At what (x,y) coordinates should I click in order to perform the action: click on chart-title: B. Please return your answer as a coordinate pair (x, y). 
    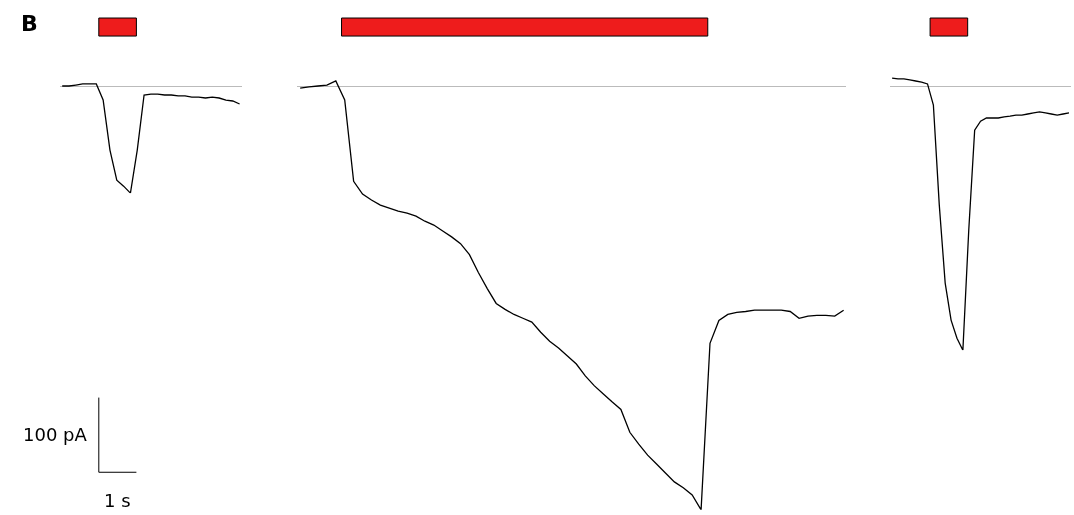
    Looking at the image, I should click on (29, 23).